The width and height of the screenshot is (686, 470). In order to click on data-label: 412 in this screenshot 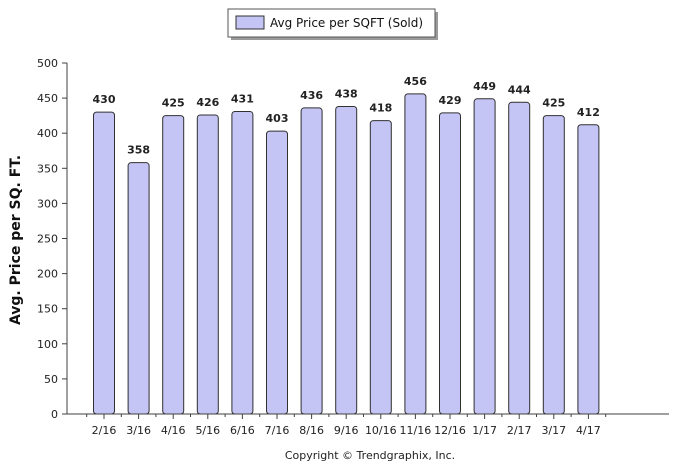, I will do `click(588, 112)`.